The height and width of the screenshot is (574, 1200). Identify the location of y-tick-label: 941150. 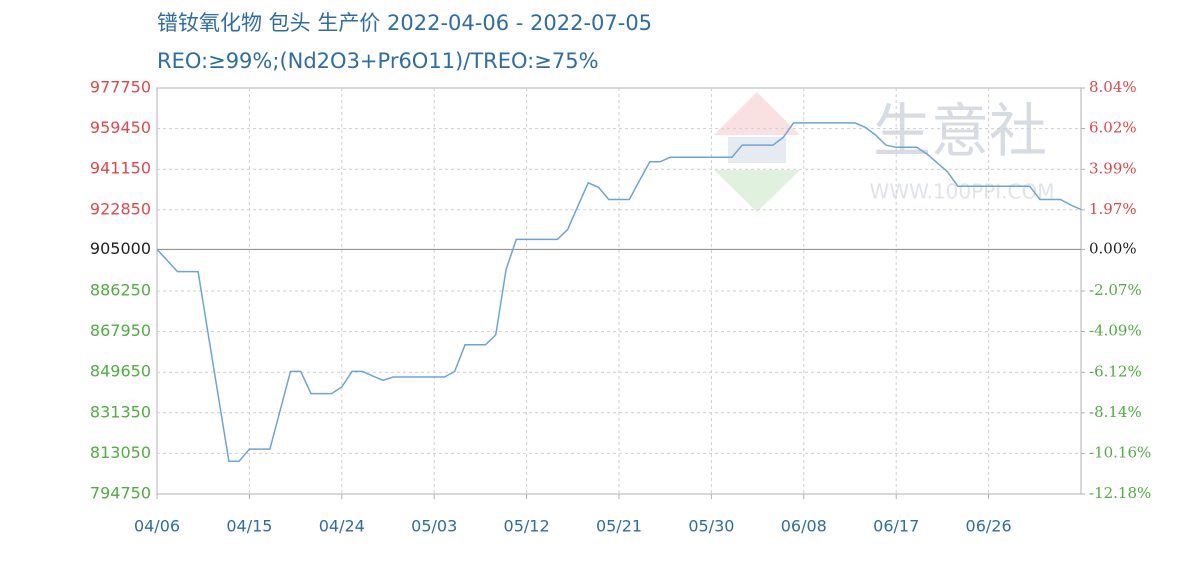
(120, 168).